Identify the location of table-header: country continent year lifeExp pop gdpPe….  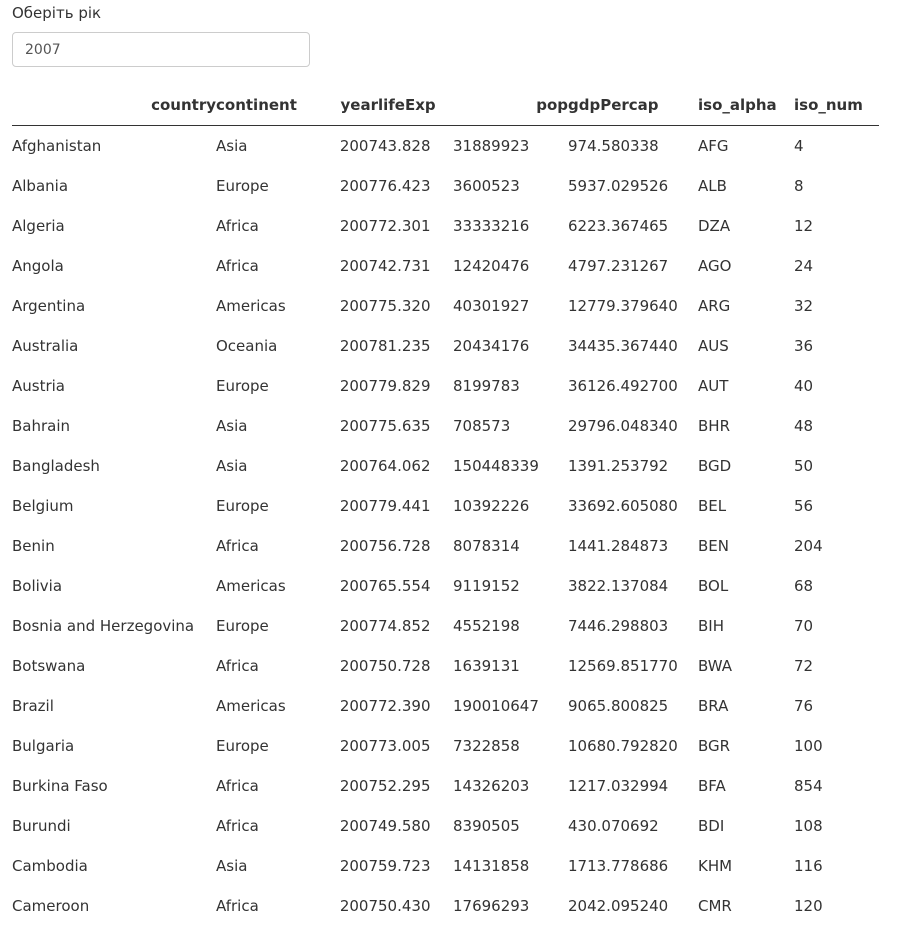
(445, 105).